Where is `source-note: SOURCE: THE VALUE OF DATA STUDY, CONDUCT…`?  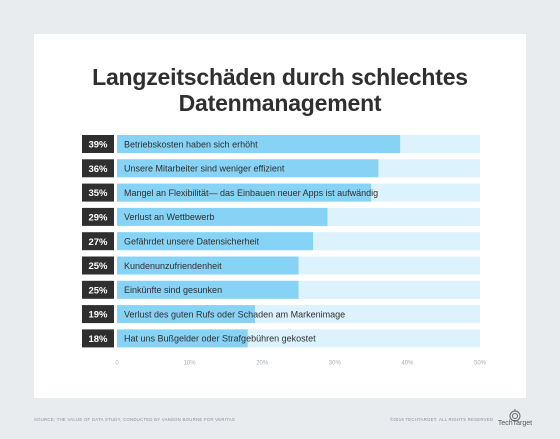
source-note: SOURCE: THE VALUE OF DATA STUDY, CONDUCT… is located at coordinates (134, 419).